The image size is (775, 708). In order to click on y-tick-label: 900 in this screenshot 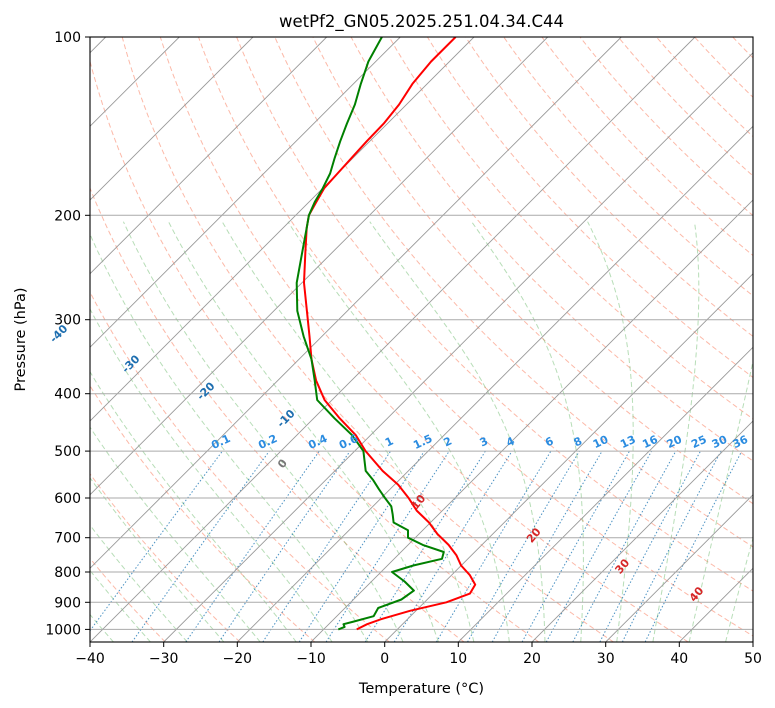, I will do `click(67, 603)`.